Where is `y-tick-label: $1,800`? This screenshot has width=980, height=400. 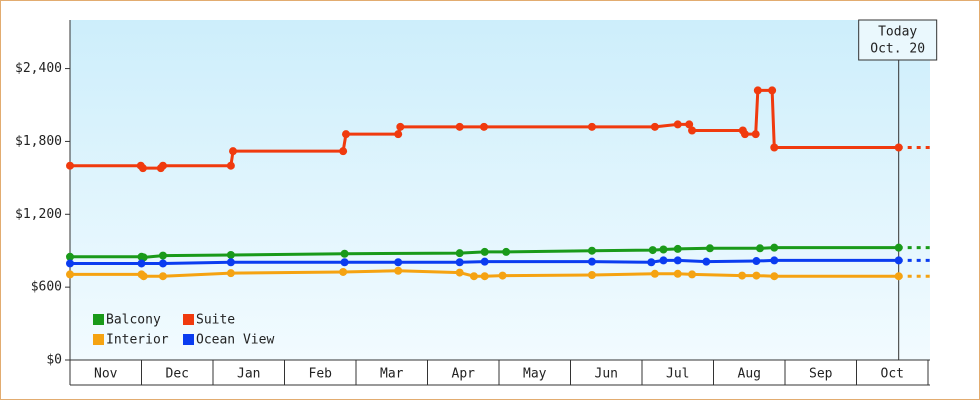 y-tick-label: $1,800 is located at coordinates (38, 141).